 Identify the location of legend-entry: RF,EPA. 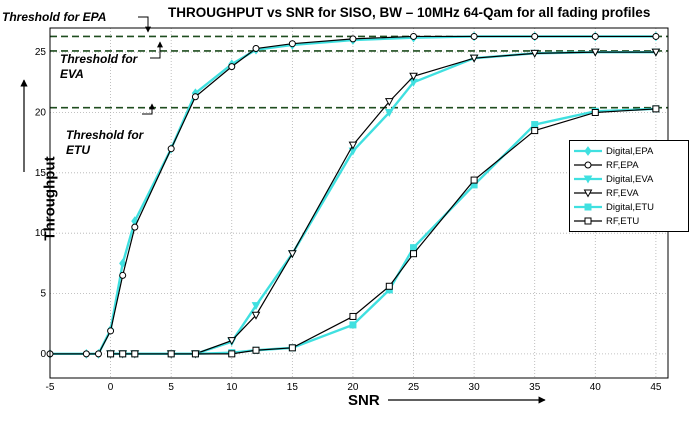
(629, 165).